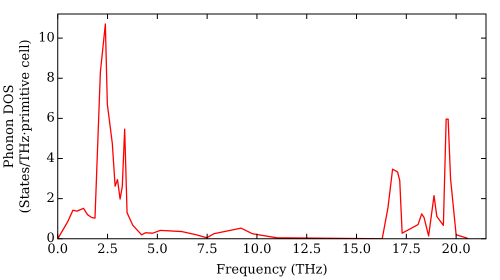 The height and width of the screenshot is (280, 500). I want to click on x-tick-label: 7.5, so click(207, 249).